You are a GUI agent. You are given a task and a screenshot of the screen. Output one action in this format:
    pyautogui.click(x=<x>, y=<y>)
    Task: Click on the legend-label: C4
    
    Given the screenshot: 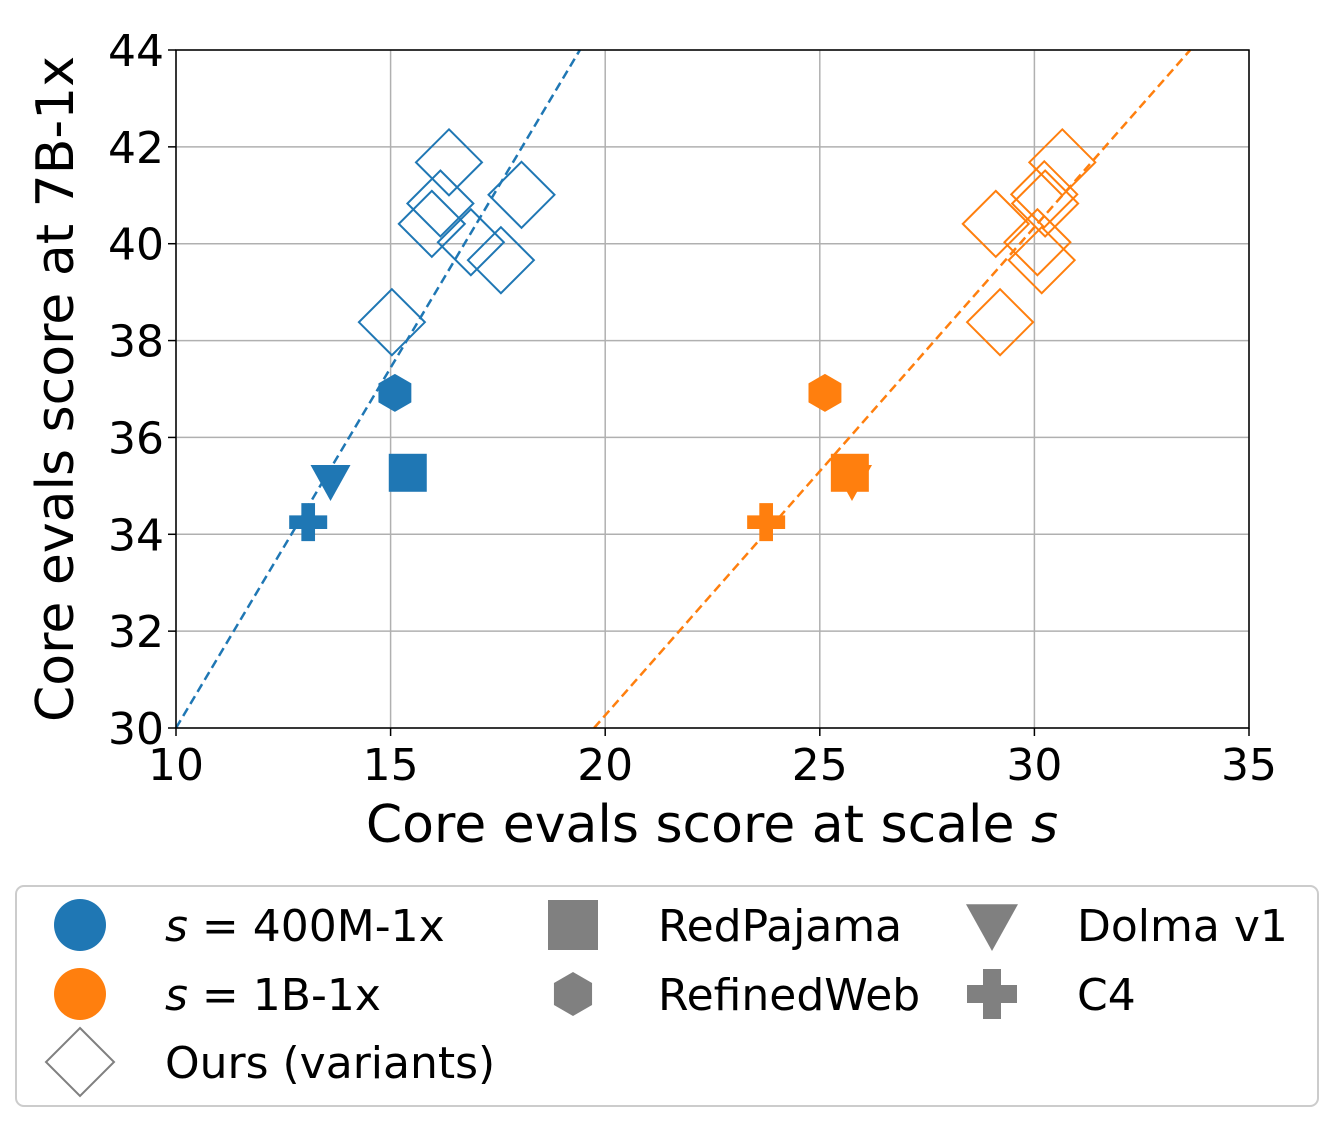 What is the action you would take?
    pyautogui.click(x=1106, y=995)
    